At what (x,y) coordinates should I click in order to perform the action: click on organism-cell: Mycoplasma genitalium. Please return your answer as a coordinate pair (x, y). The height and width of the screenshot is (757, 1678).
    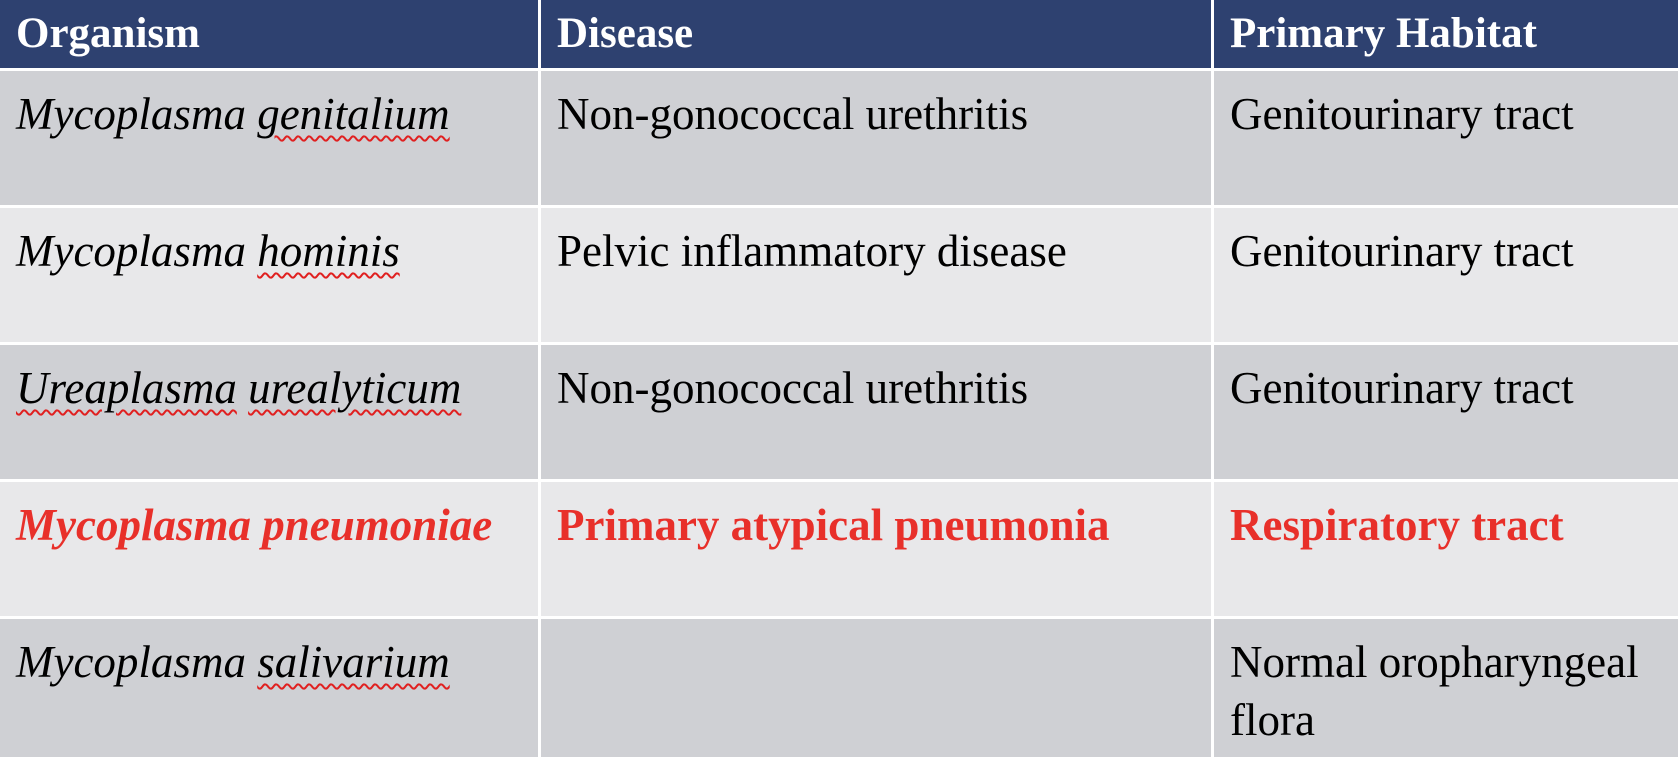
    Looking at the image, I should click on (269, 138).